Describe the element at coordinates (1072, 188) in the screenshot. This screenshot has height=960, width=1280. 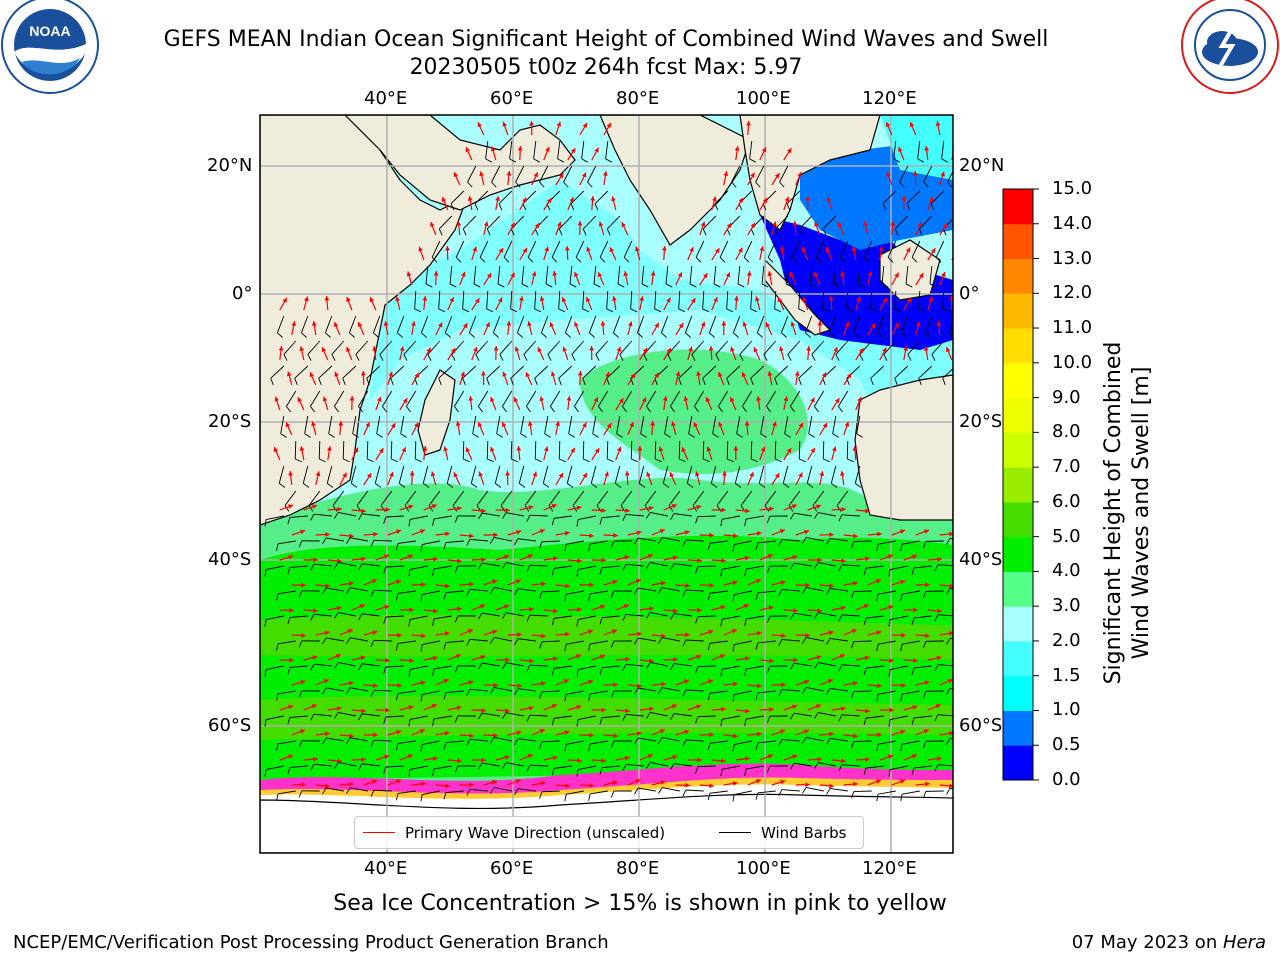
I see `colorbar-tick-label: 15.0` at that location.